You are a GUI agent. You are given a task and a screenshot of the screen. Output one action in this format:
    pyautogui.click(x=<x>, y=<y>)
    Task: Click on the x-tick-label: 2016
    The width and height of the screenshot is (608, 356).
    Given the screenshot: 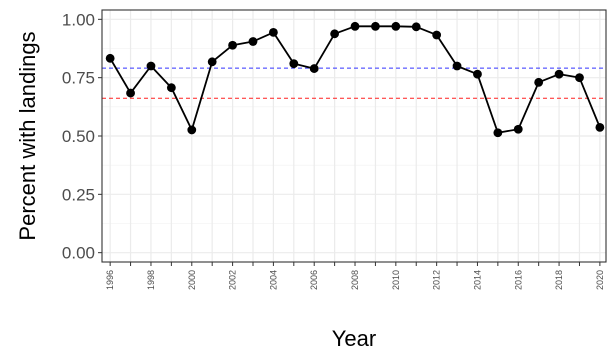 What is the action you would take?
    pyautogui.click(x=518, y=280)
    